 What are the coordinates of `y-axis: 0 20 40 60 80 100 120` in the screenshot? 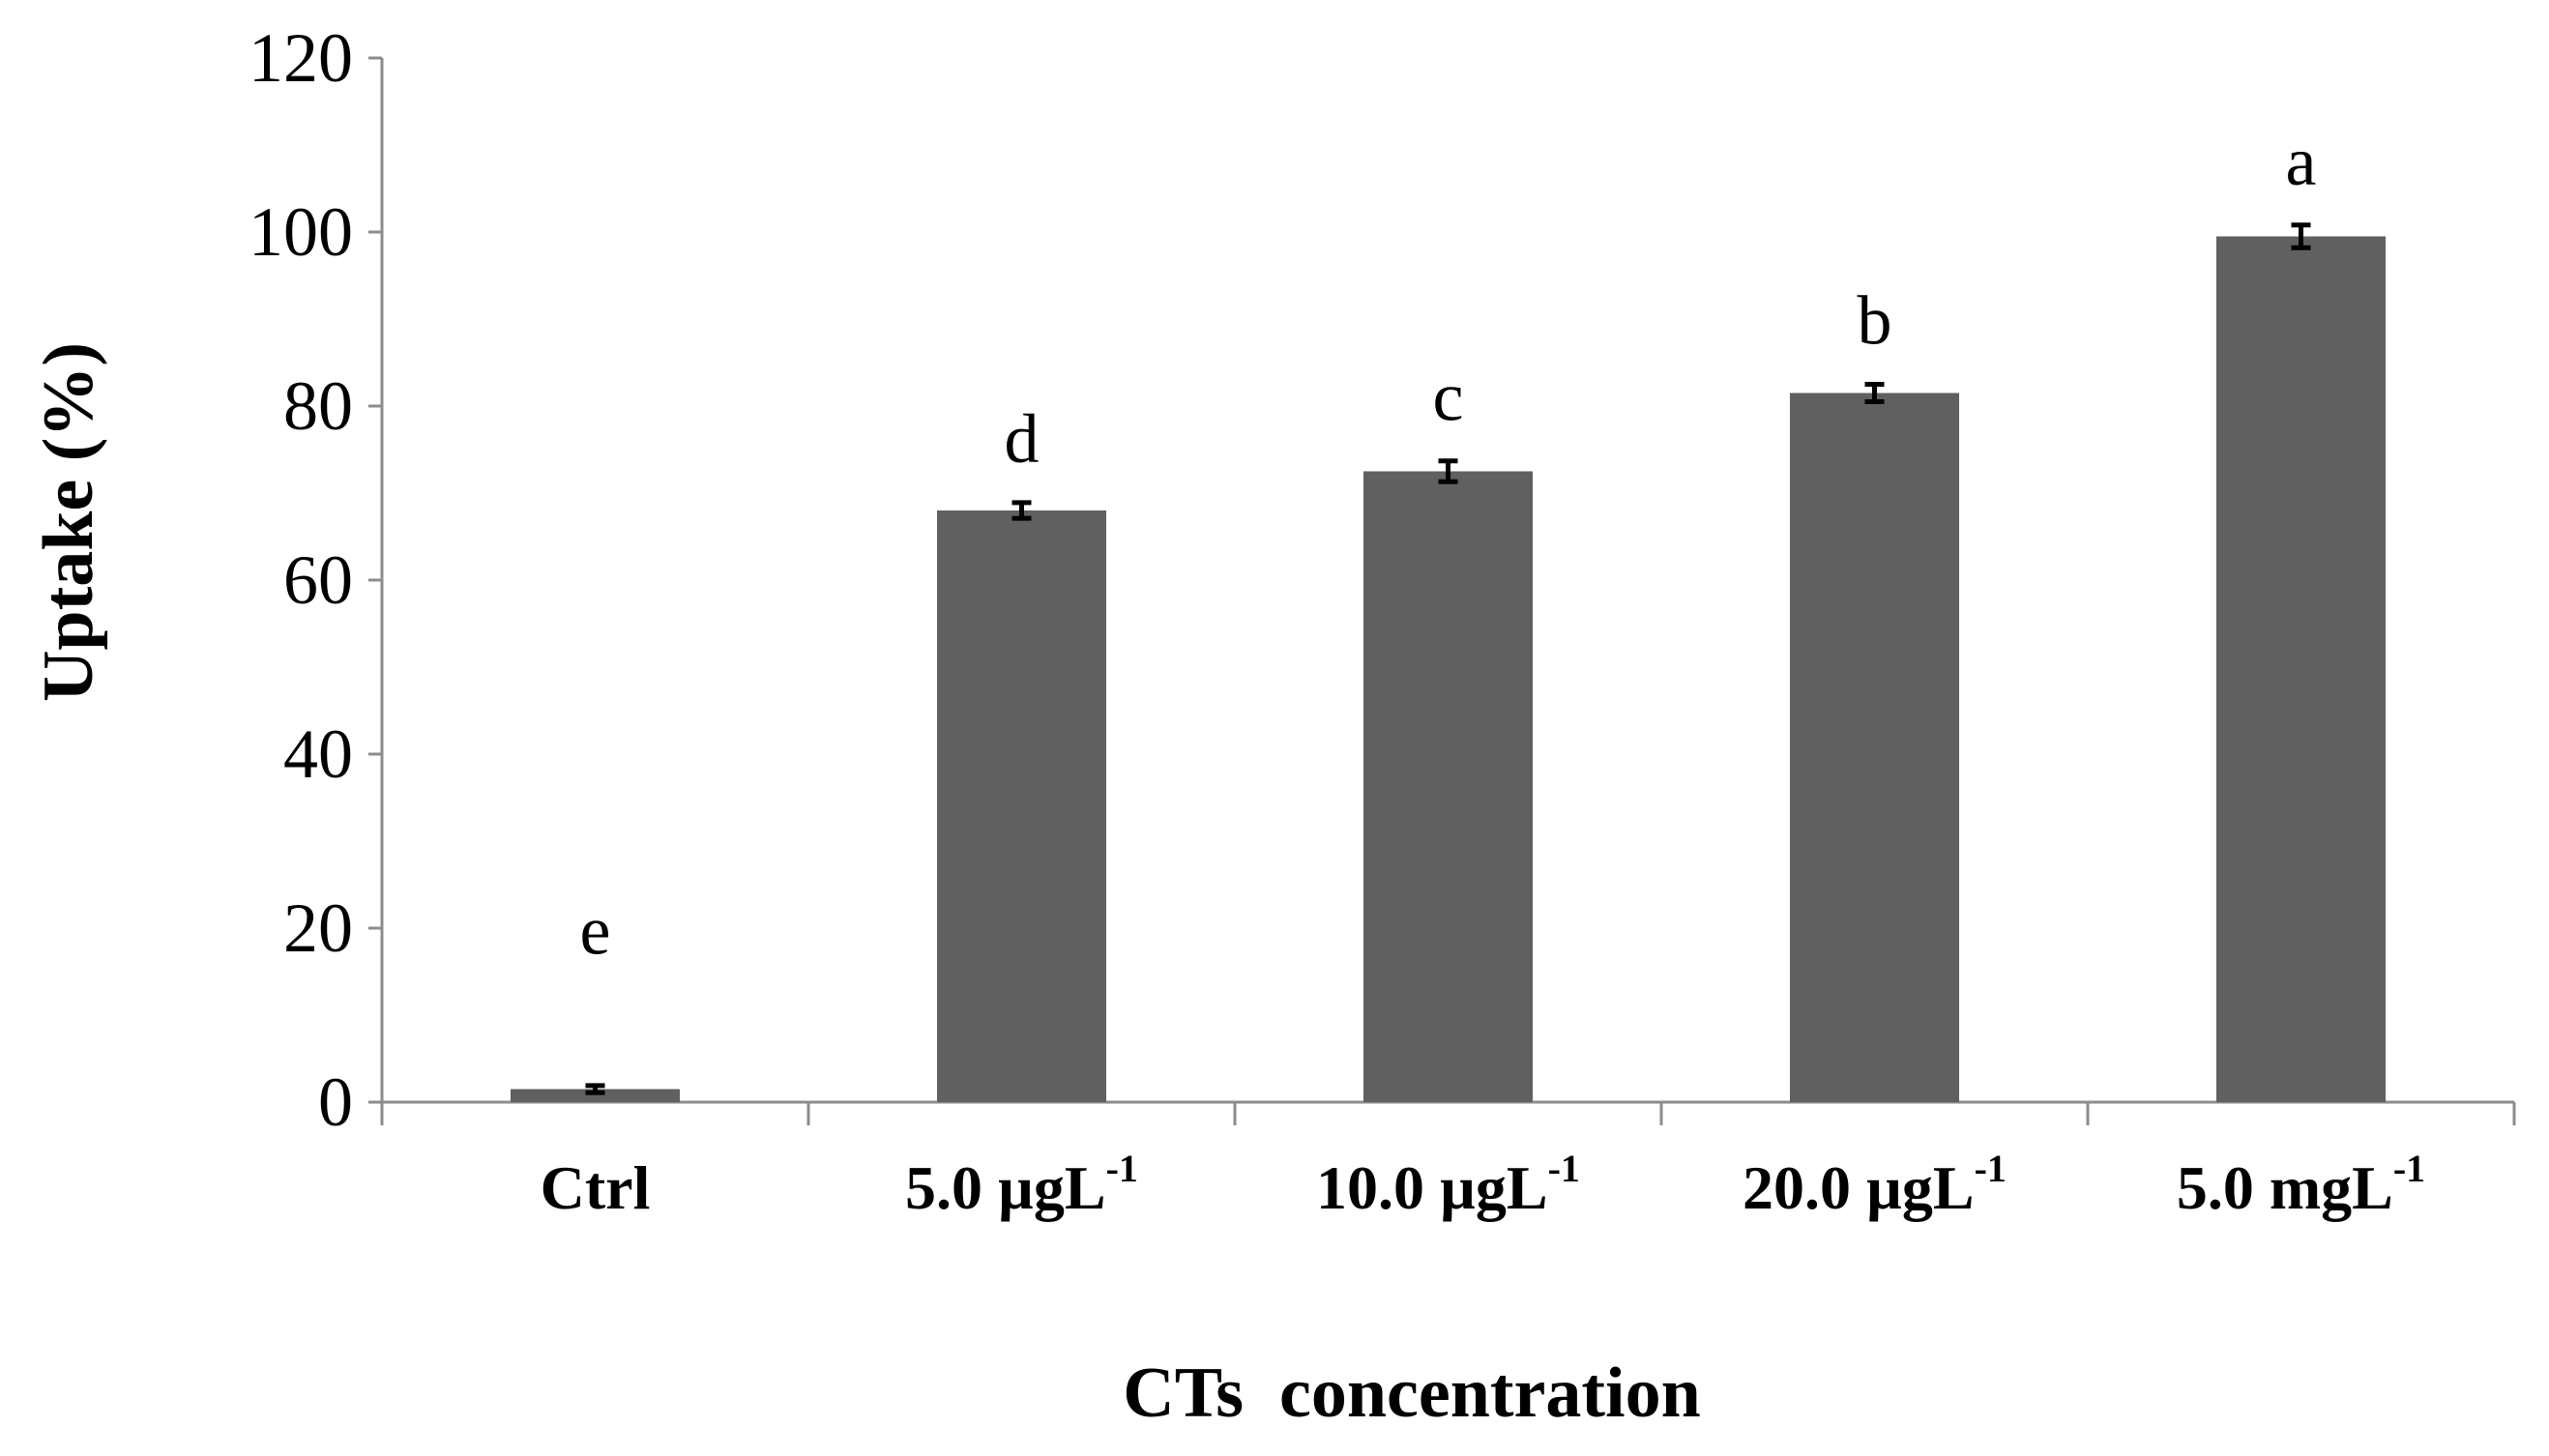 It's located at (316, 580).